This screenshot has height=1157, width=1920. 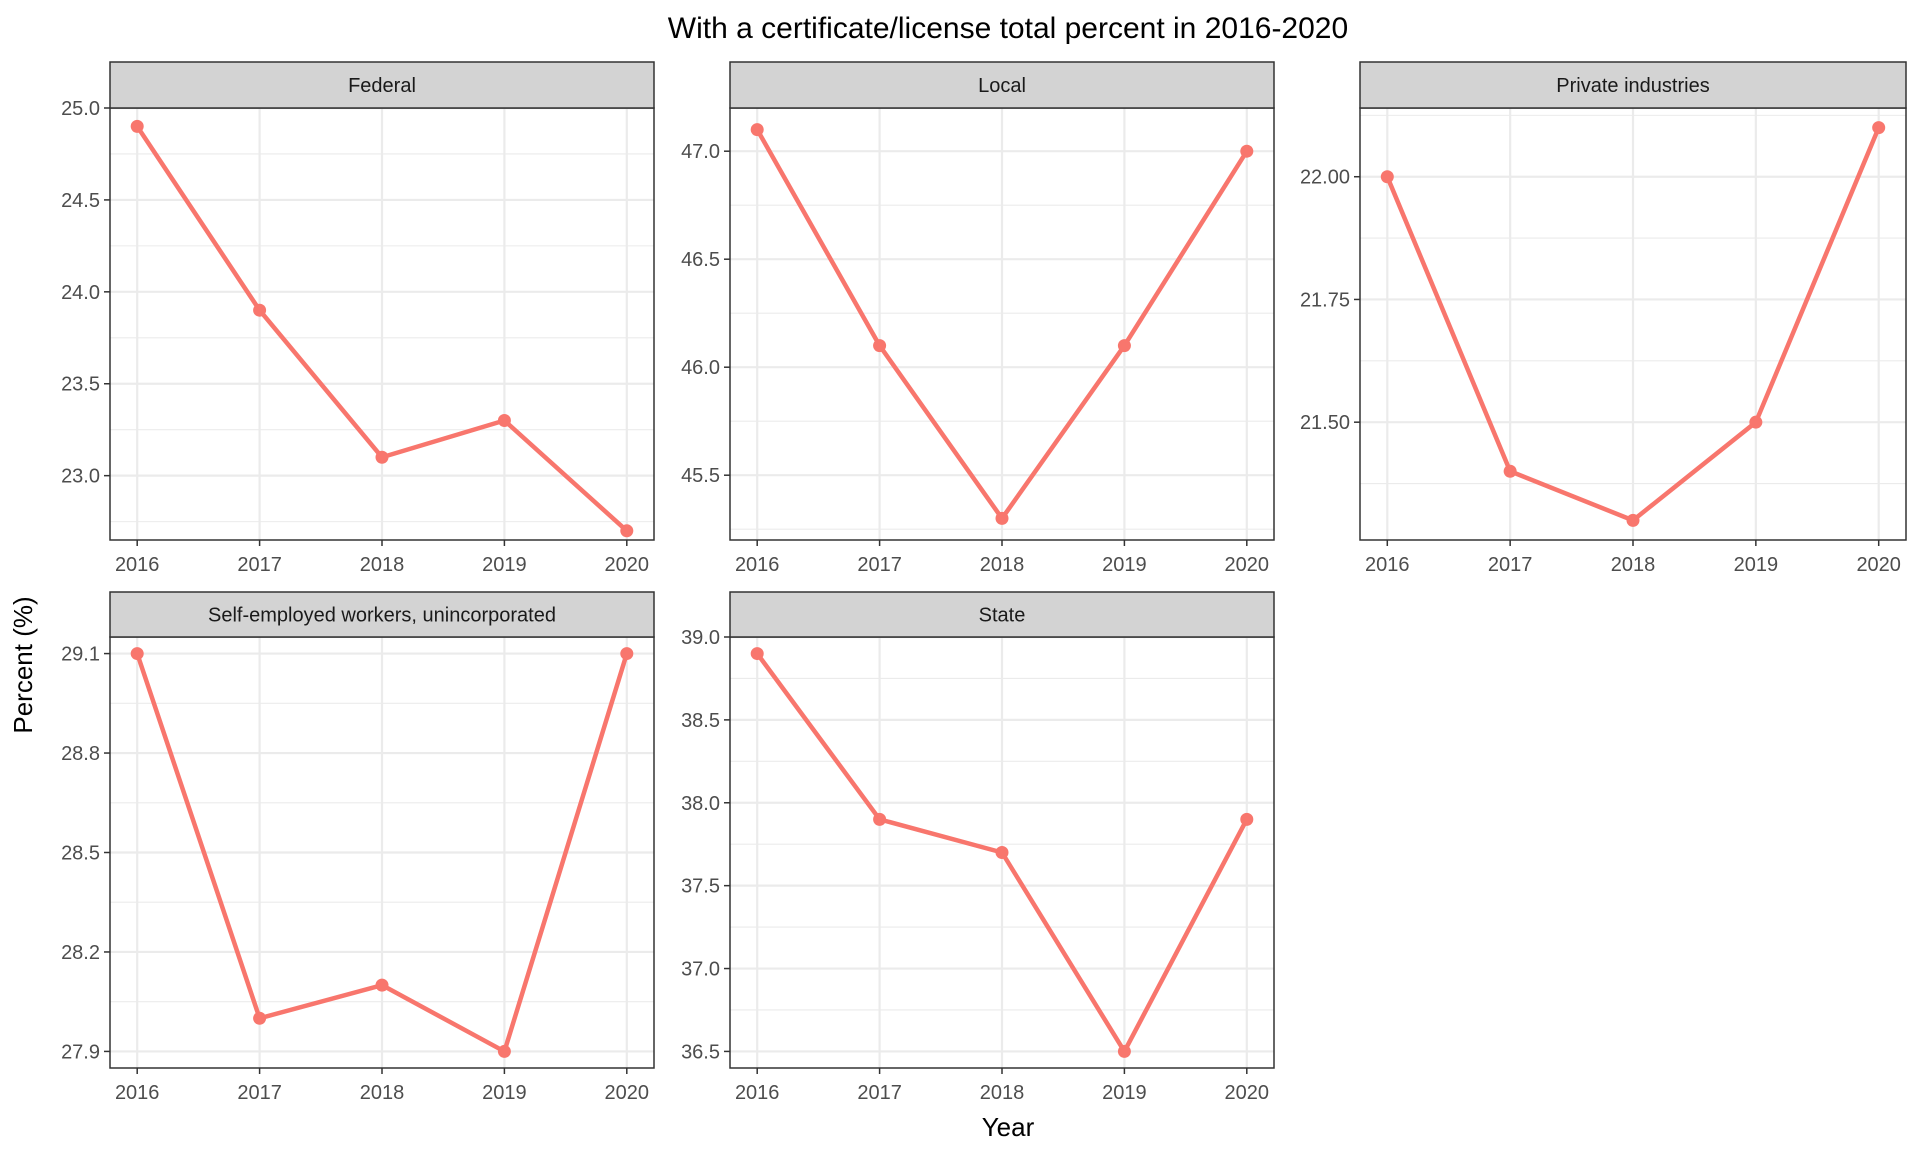 I want to click on y-tick-label: 38.5, so click(x=700, y=721).